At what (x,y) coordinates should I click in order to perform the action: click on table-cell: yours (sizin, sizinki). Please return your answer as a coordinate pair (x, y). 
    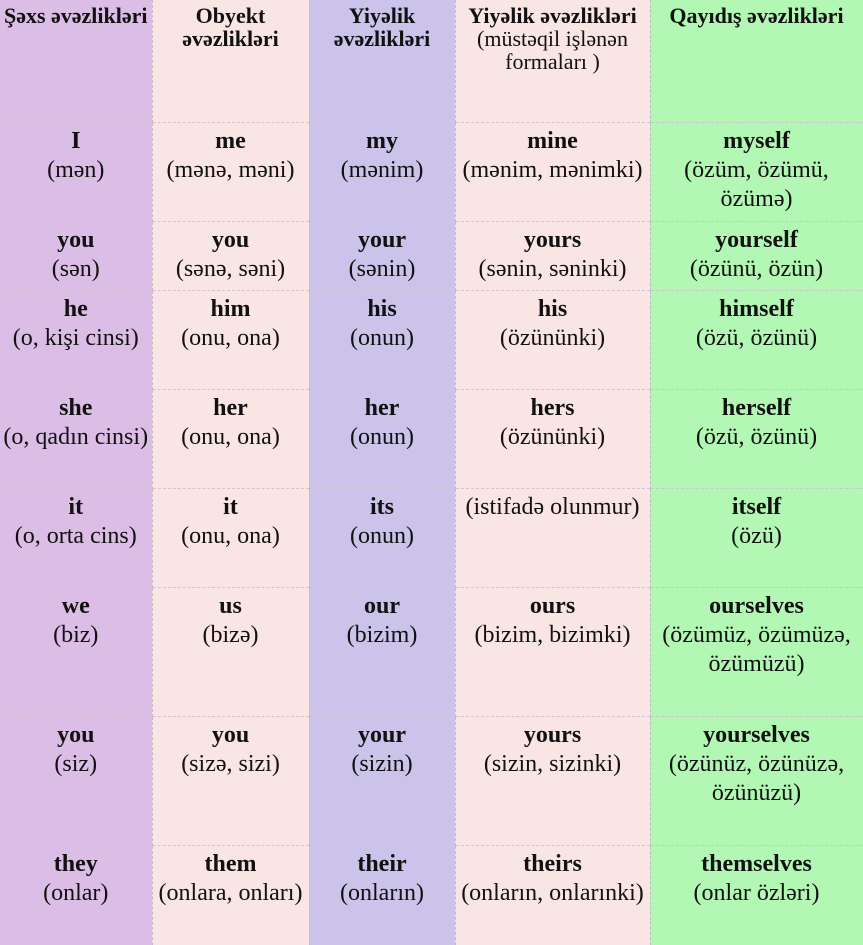
    Looking at the image, I should click on (553, 780).